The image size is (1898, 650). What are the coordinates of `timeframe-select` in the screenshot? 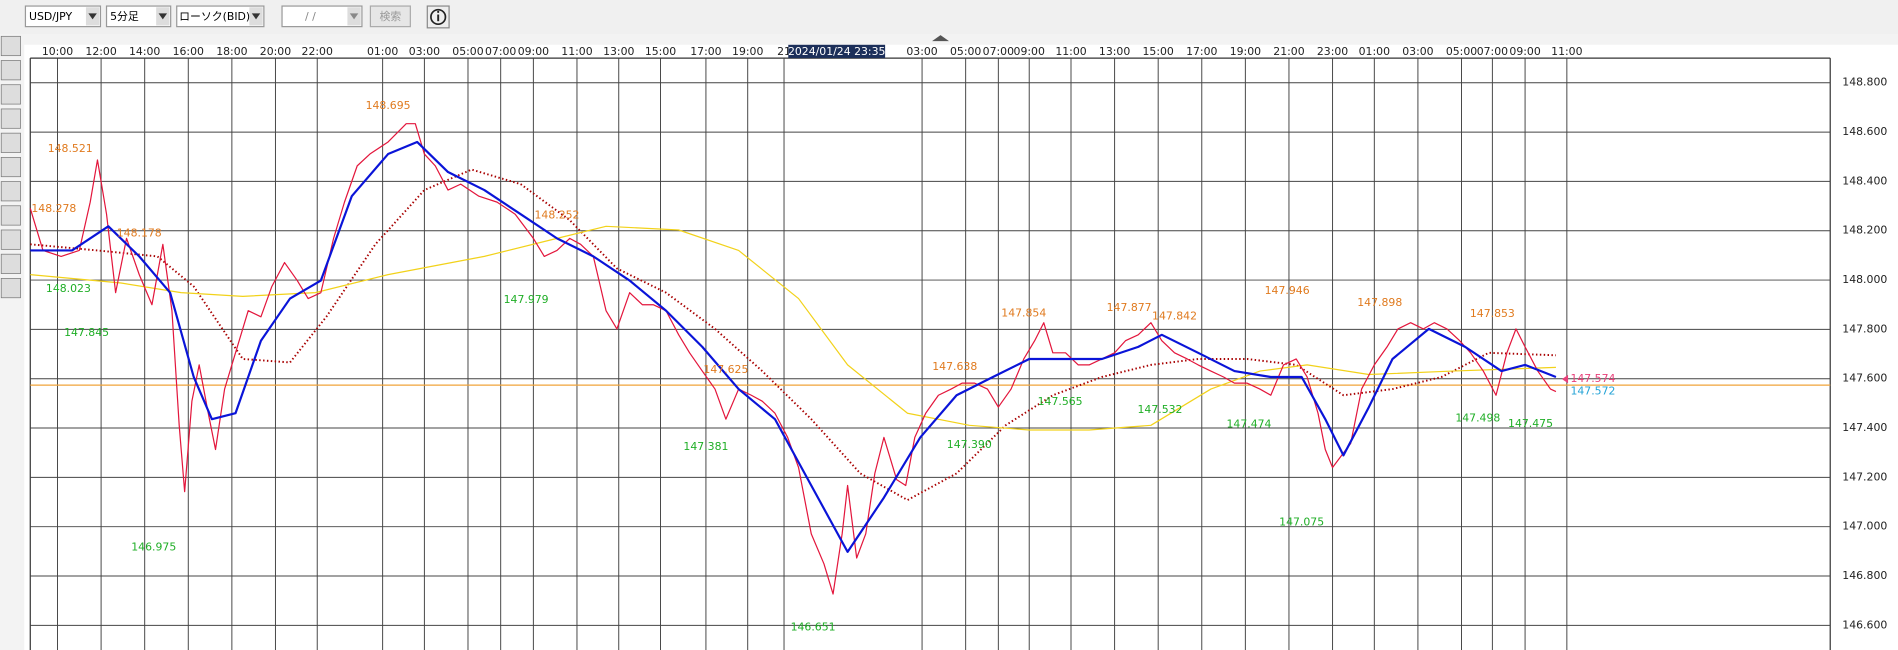 It's located at (138, 16).